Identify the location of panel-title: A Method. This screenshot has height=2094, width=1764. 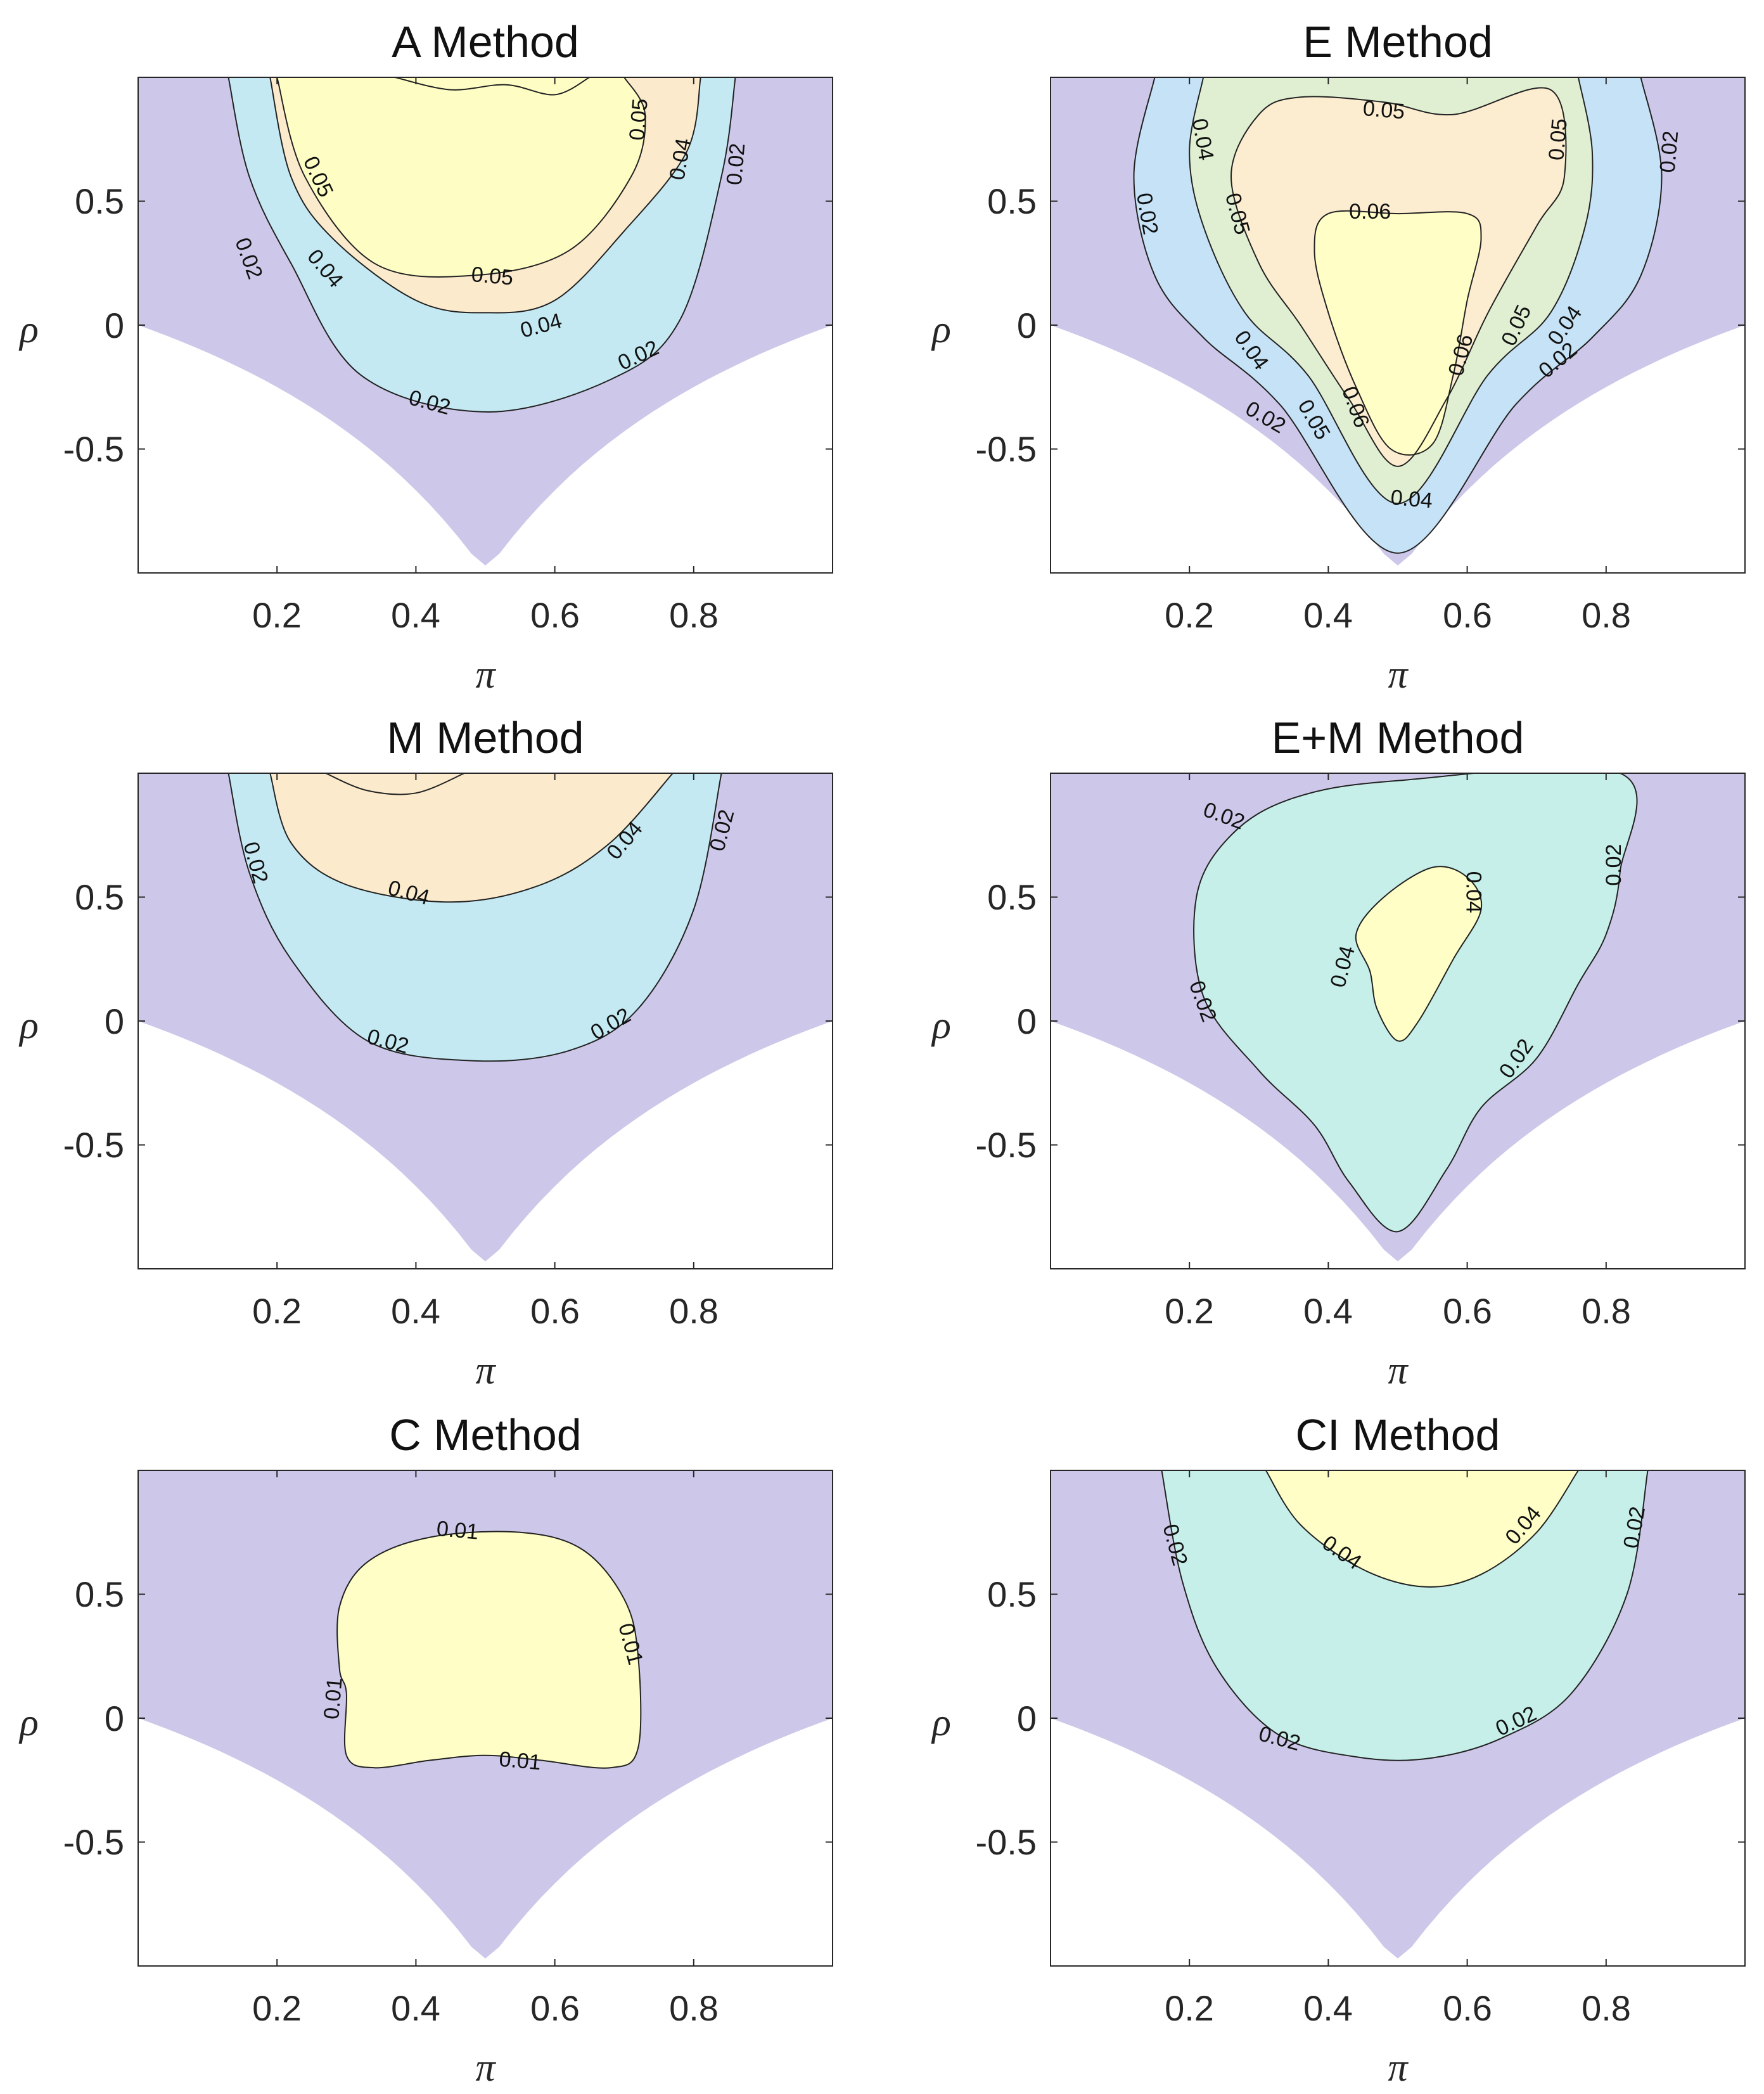
(485, 42).